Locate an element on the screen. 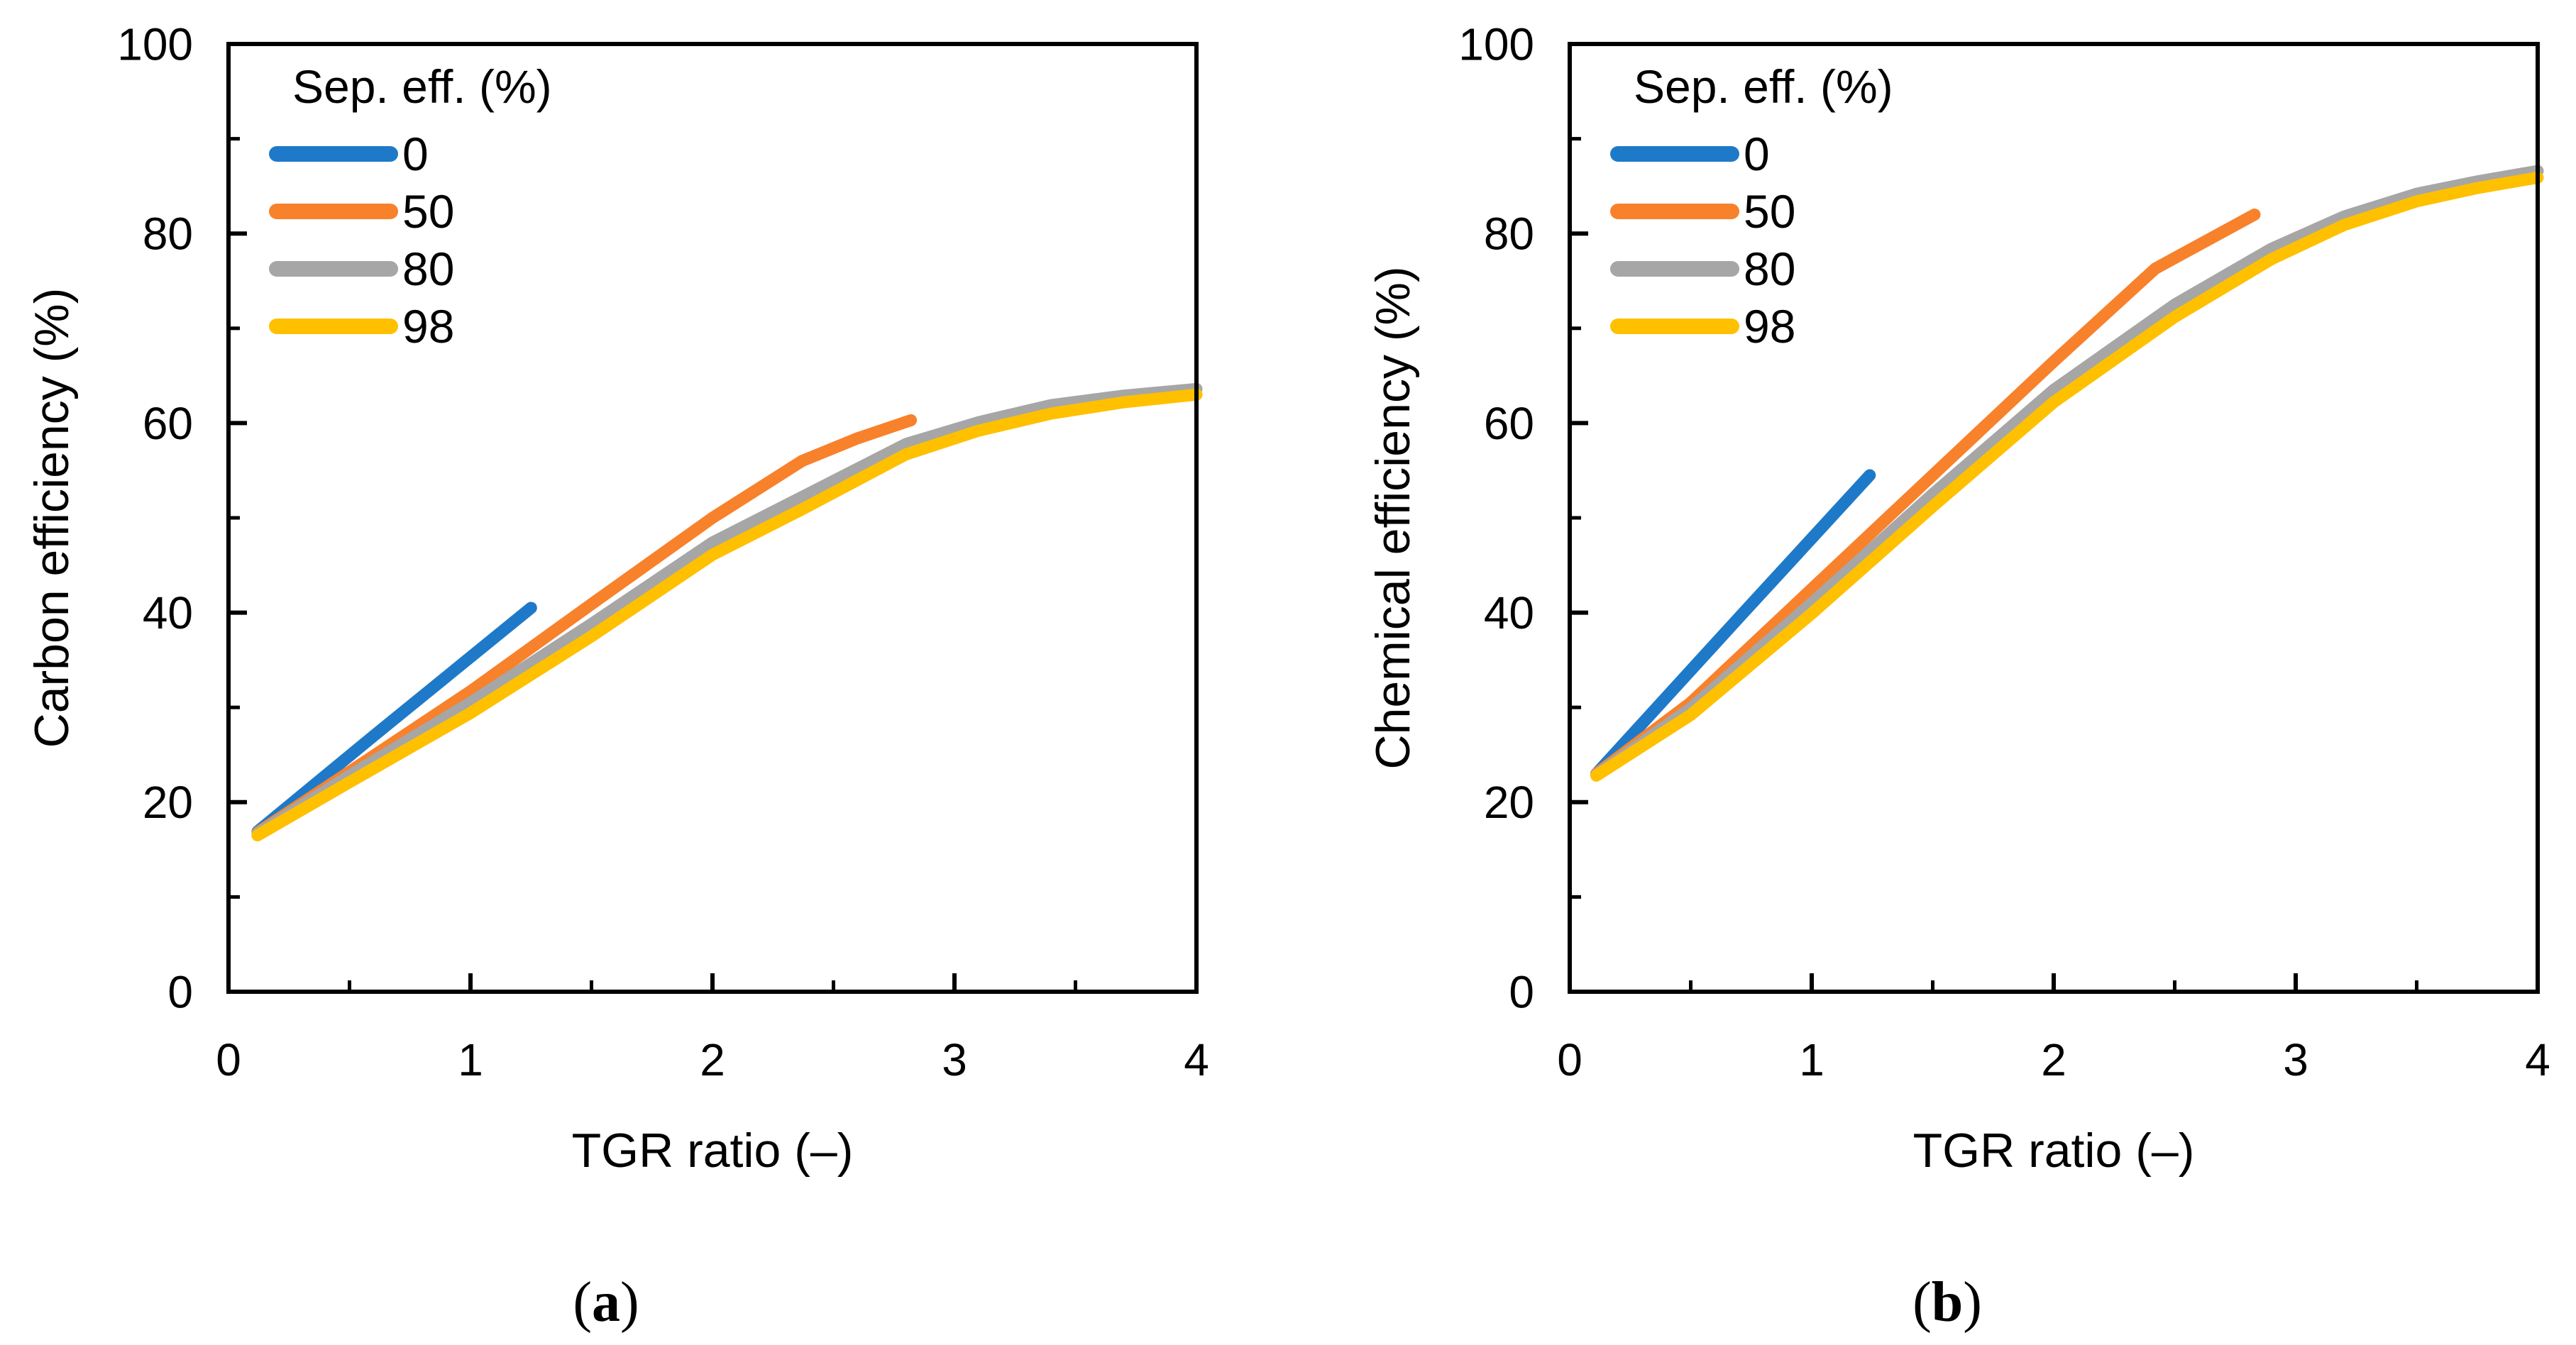  caption-letter-b: b is located at coordinates (1947, 1302).